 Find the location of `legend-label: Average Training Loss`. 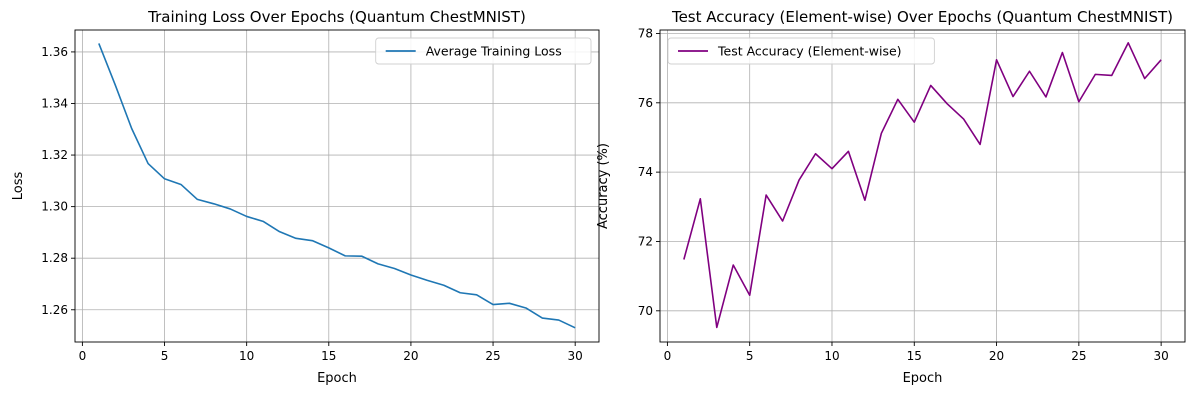

legend-label: Average Training Loss is located at coordinates (494, 51).